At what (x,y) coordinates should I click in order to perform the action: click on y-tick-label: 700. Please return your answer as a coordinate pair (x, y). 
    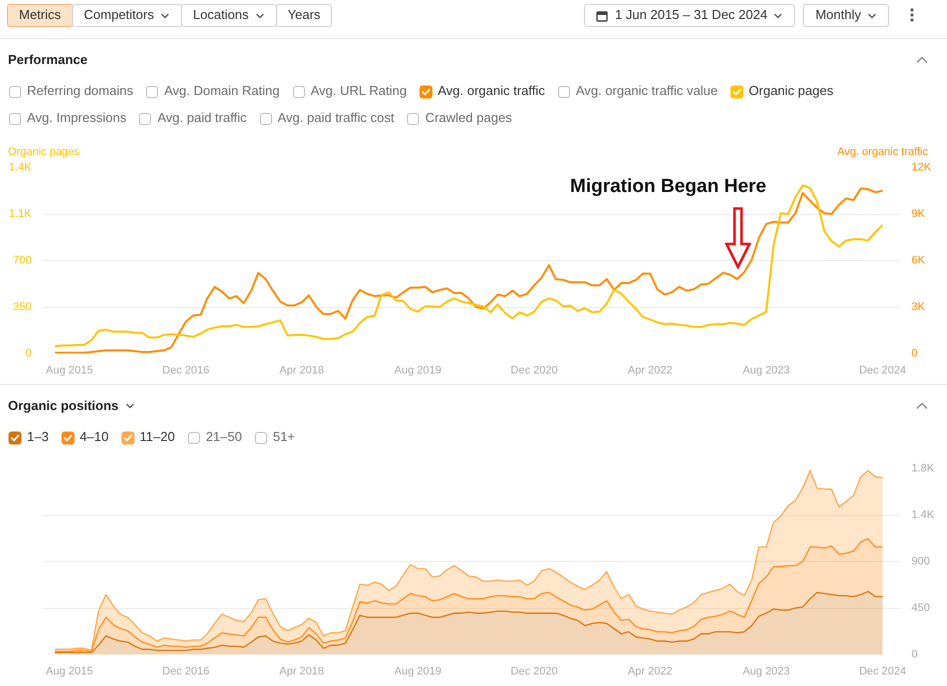
    Looking at the image, I should click on (22, 260).